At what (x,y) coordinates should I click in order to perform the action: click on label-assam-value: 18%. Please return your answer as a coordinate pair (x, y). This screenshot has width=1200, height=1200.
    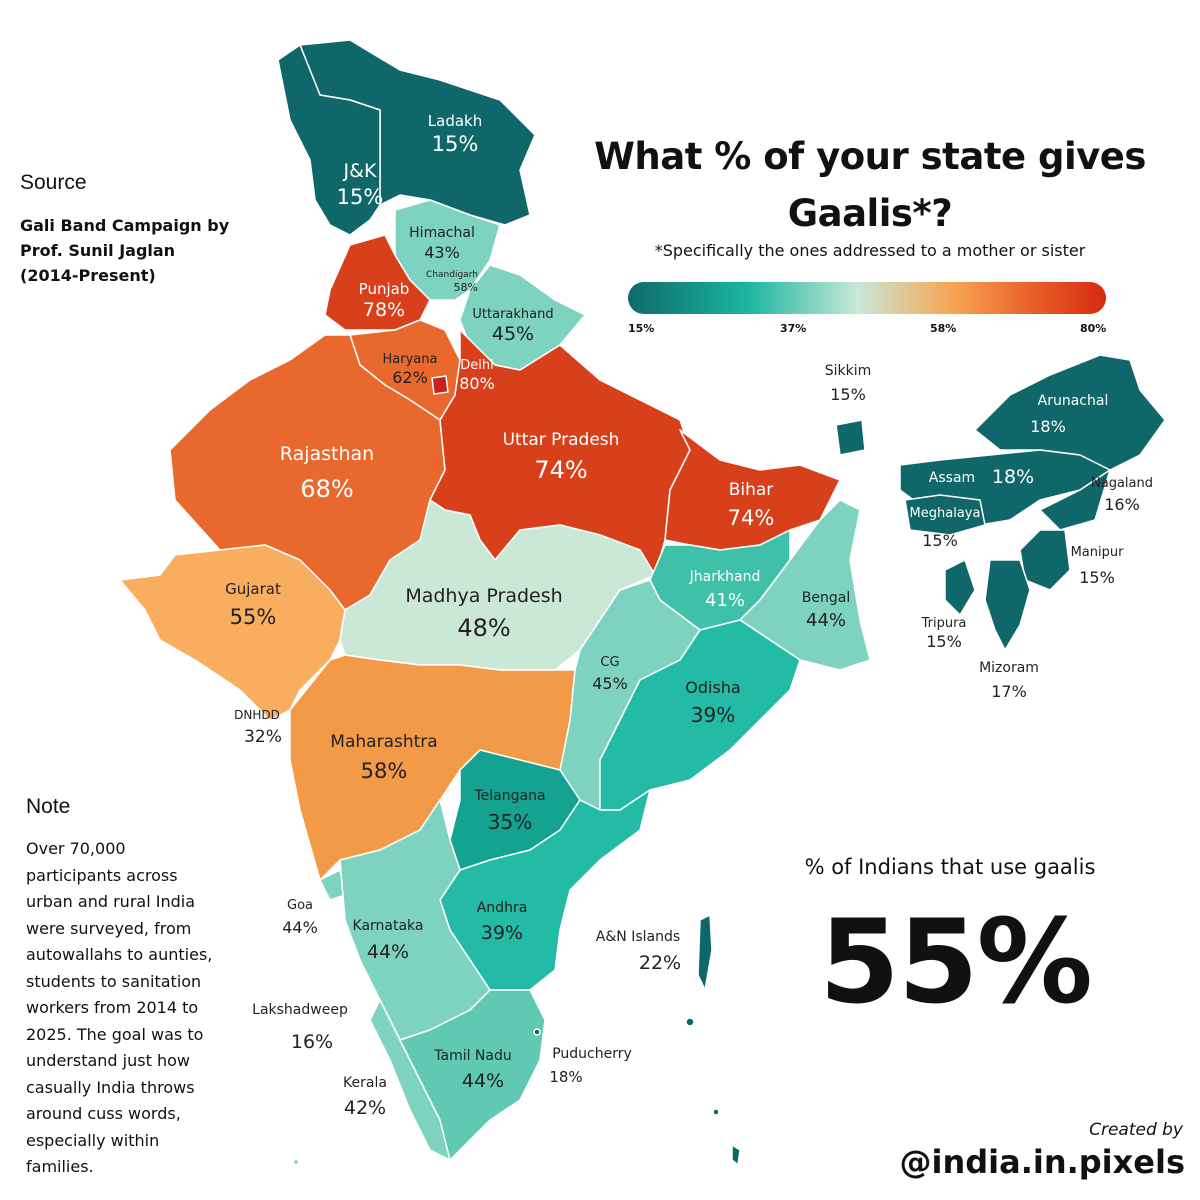
    Looking at the image, I should click on (1013, 477).